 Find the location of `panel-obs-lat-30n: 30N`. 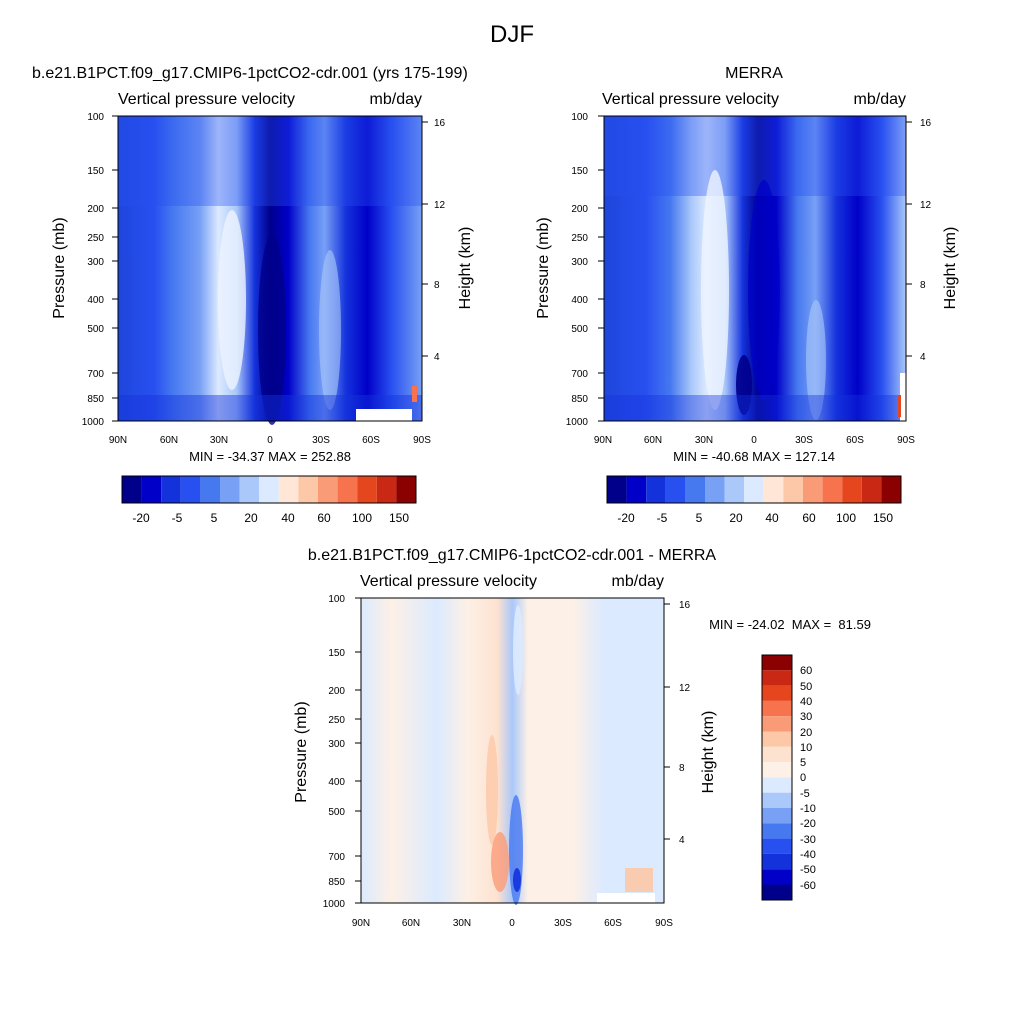

panel-obs-lat-30n: 30N is located at coordinates (704, 440).